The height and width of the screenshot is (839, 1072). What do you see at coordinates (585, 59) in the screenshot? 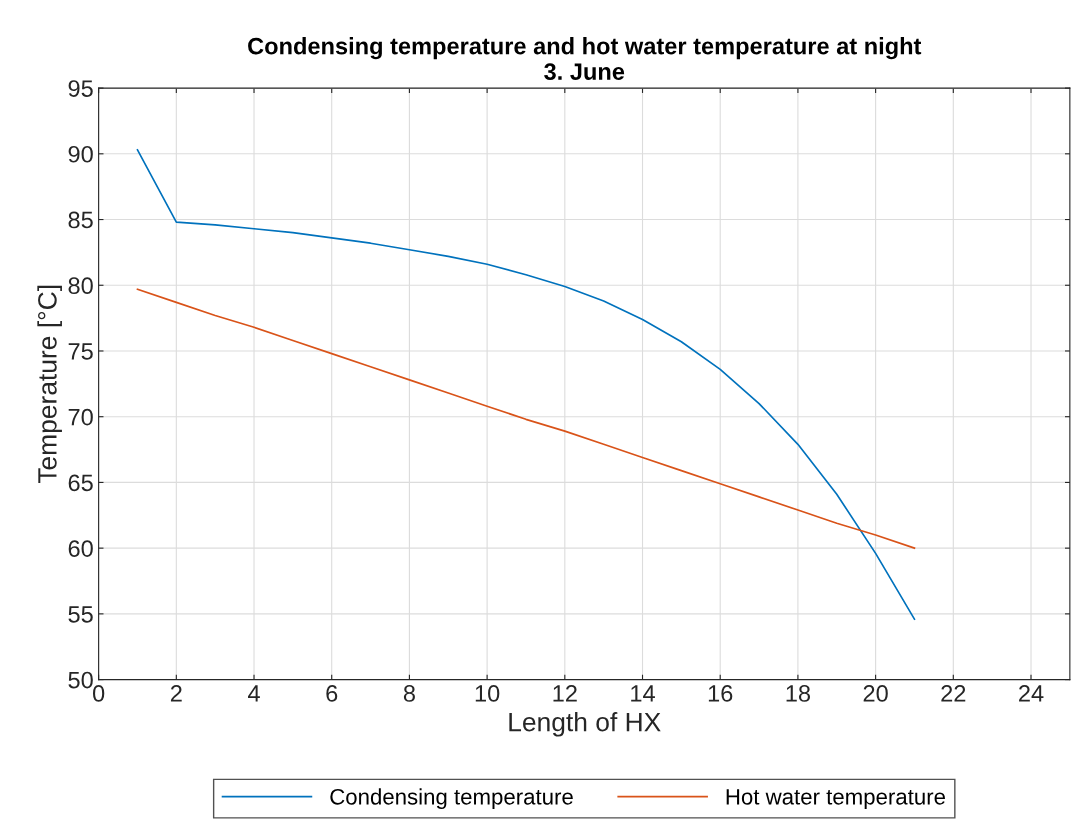
I see `chart-title: Condensing temperature and hot water temperature at night 3. June` at bounding box center [585, 59].